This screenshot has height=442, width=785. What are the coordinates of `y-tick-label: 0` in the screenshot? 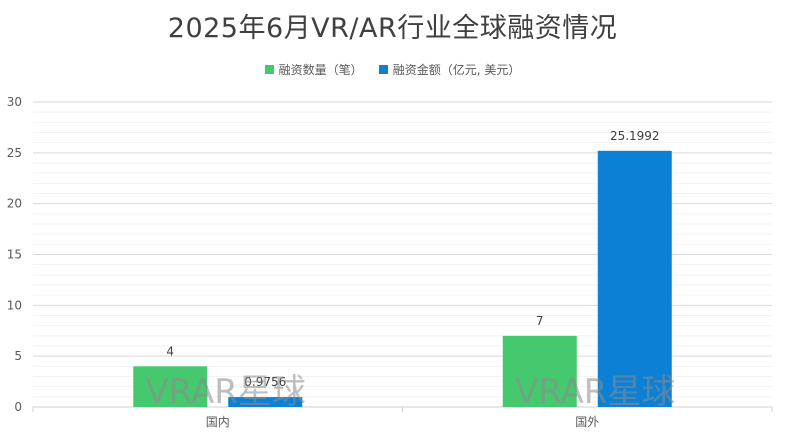 It's located at (18, 407).